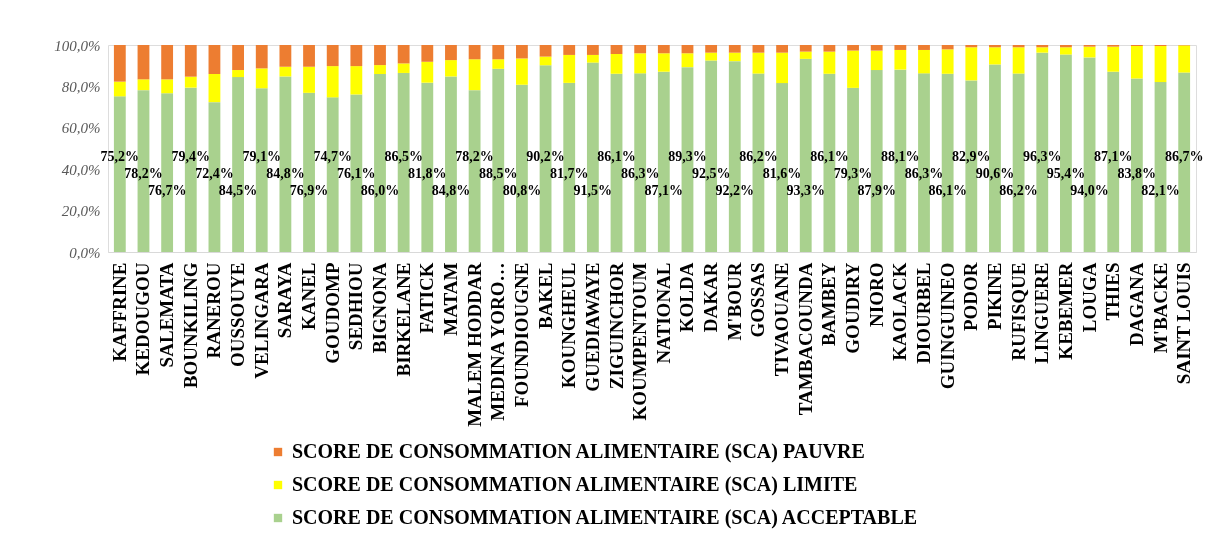 Image resolution: width=1206 pixels, height=550 pixels. I want to click on data-label: 74,7%, so click(332, 156).